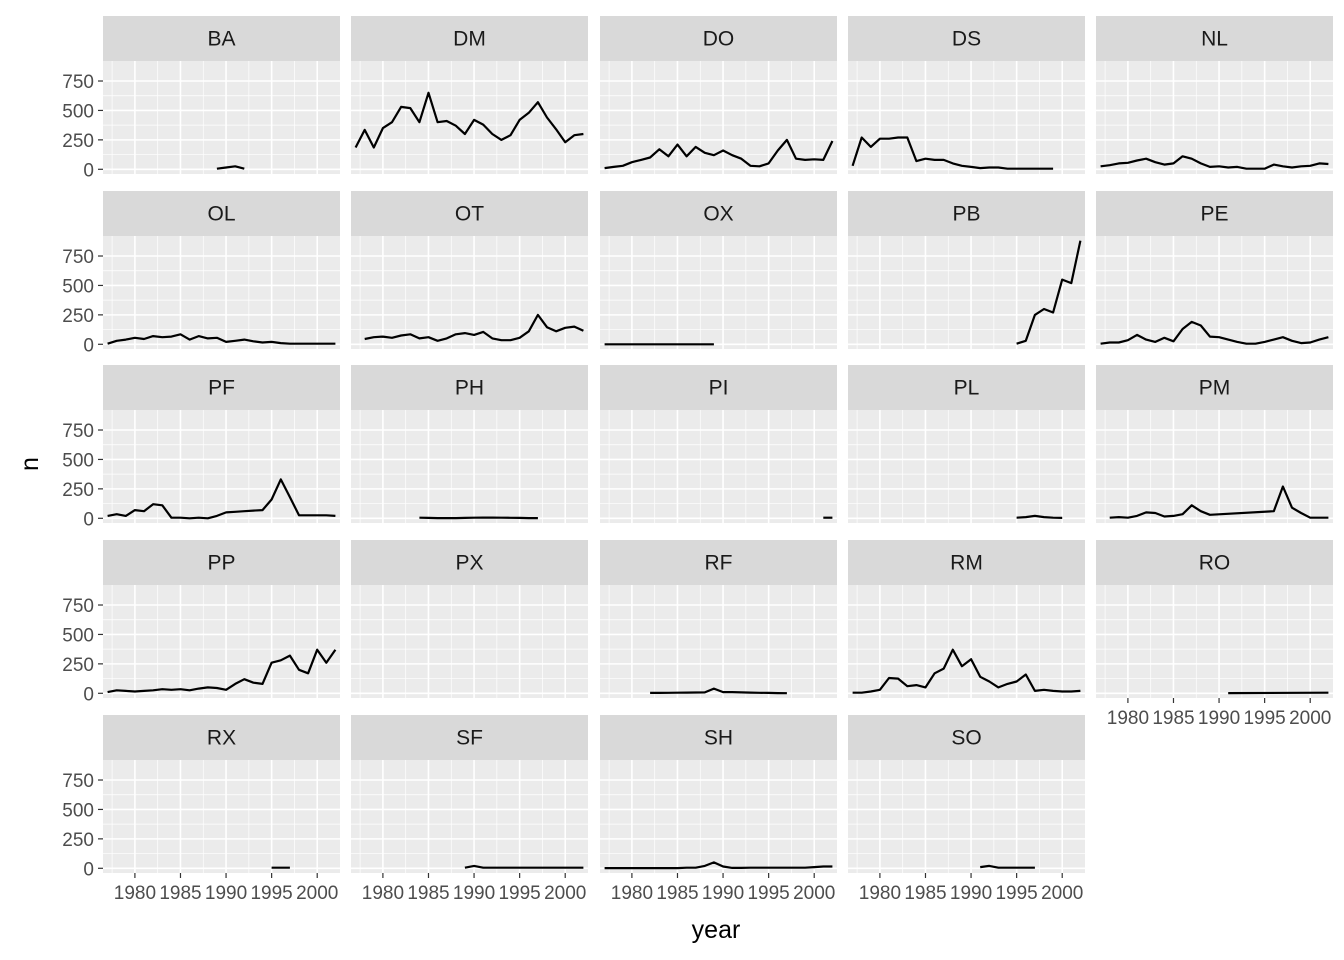  What do you see at coordinates (221, 339) in the screenshot?
I see `series-line-ol` at bounding box center [221, 339].